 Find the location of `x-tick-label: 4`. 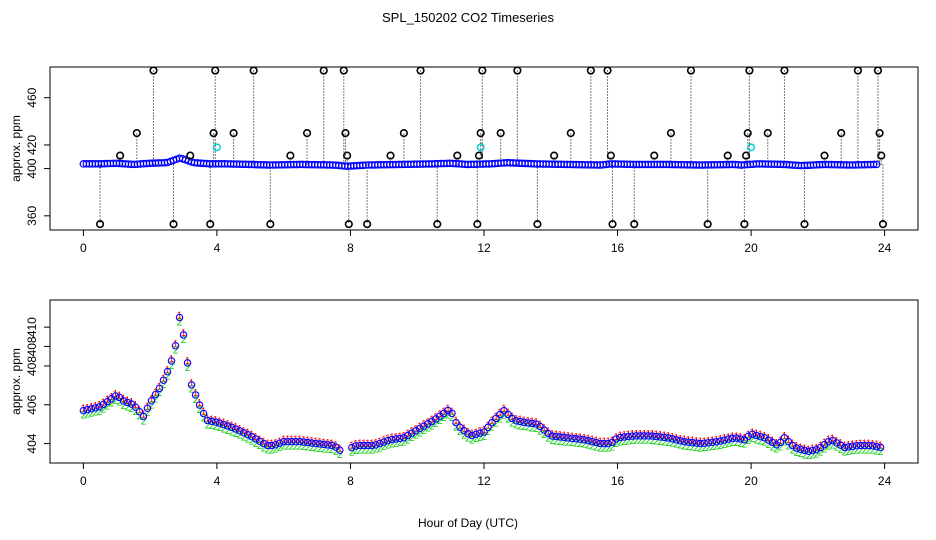

x-tick-label: 4 is located at coordinates (217, 481).